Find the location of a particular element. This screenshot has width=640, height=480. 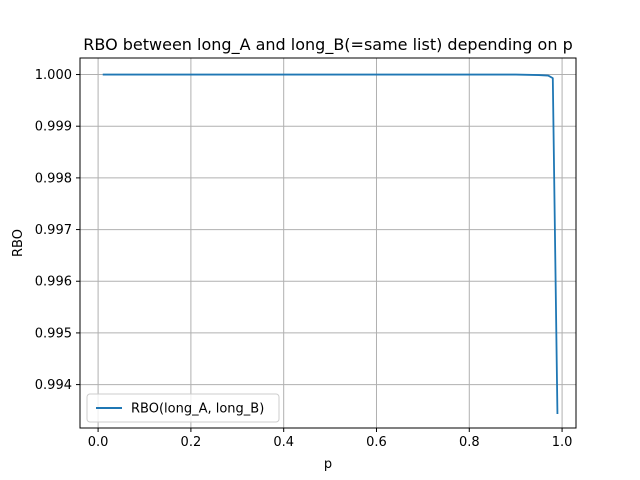

x-tick-label: 0.6 is located at coordinates (376, 442).